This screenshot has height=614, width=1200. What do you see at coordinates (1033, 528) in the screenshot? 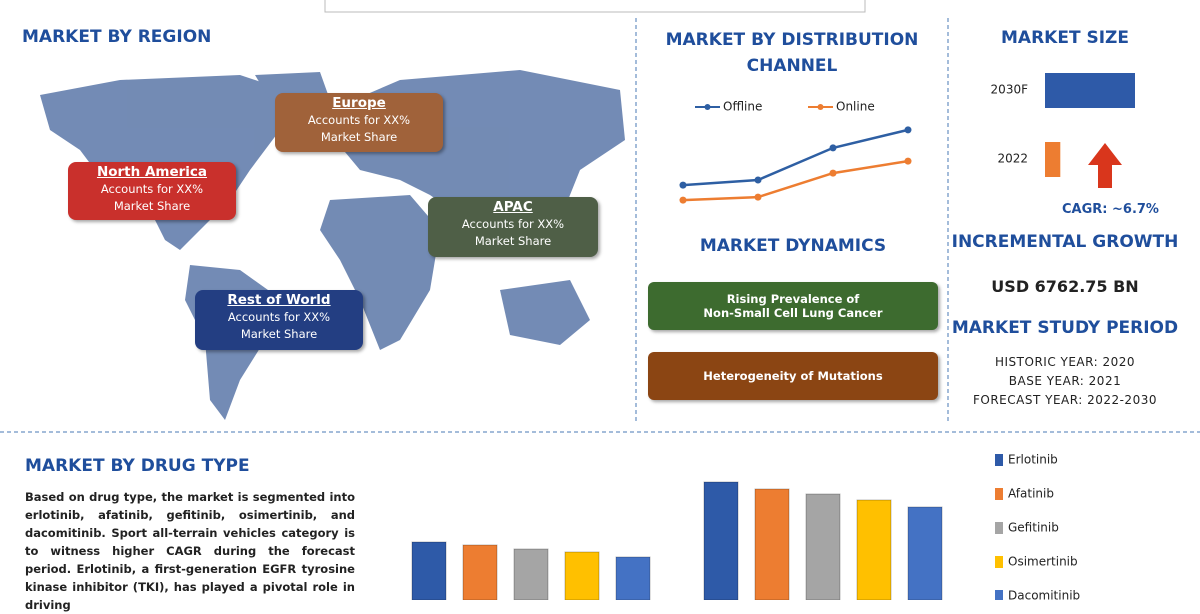
I see `legend-label: Gefitinib` at bounding box center [1033, 528].